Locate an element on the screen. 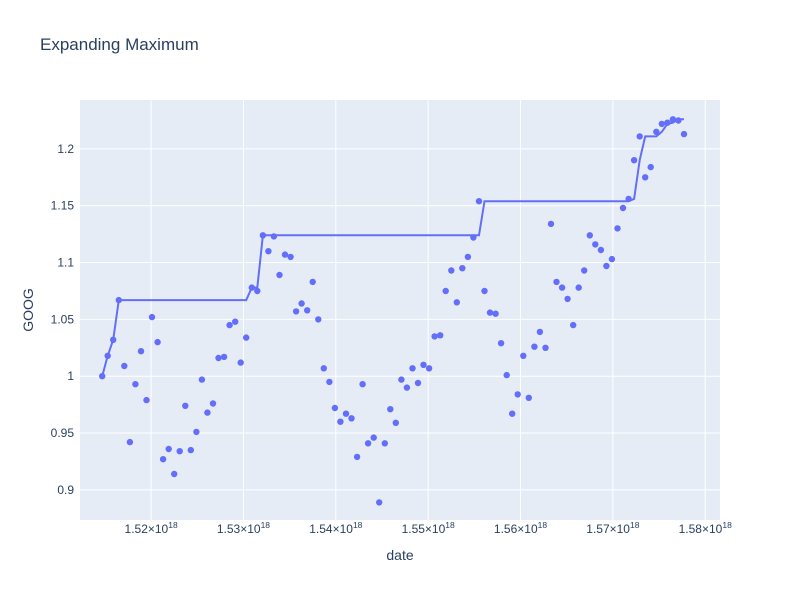 The image size is (800, 600). y-tick-label: 0.95 is located at coordinates (63, 433).